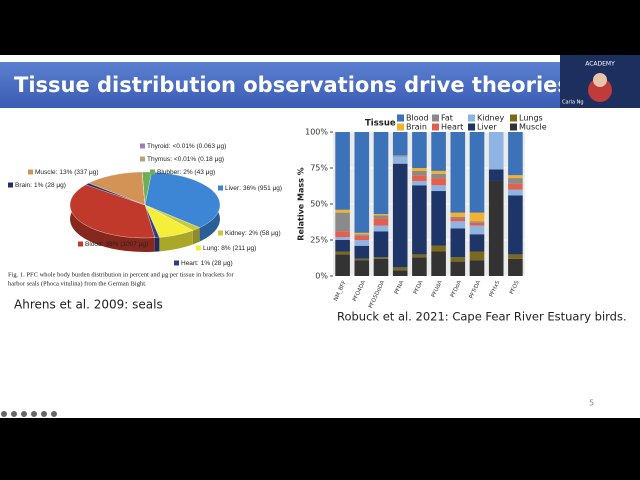  What do you see at coordinates (301, 203) in the screenshot?
I see `y-axis-label: Relative Mass %` at bounding box center [301, 203].